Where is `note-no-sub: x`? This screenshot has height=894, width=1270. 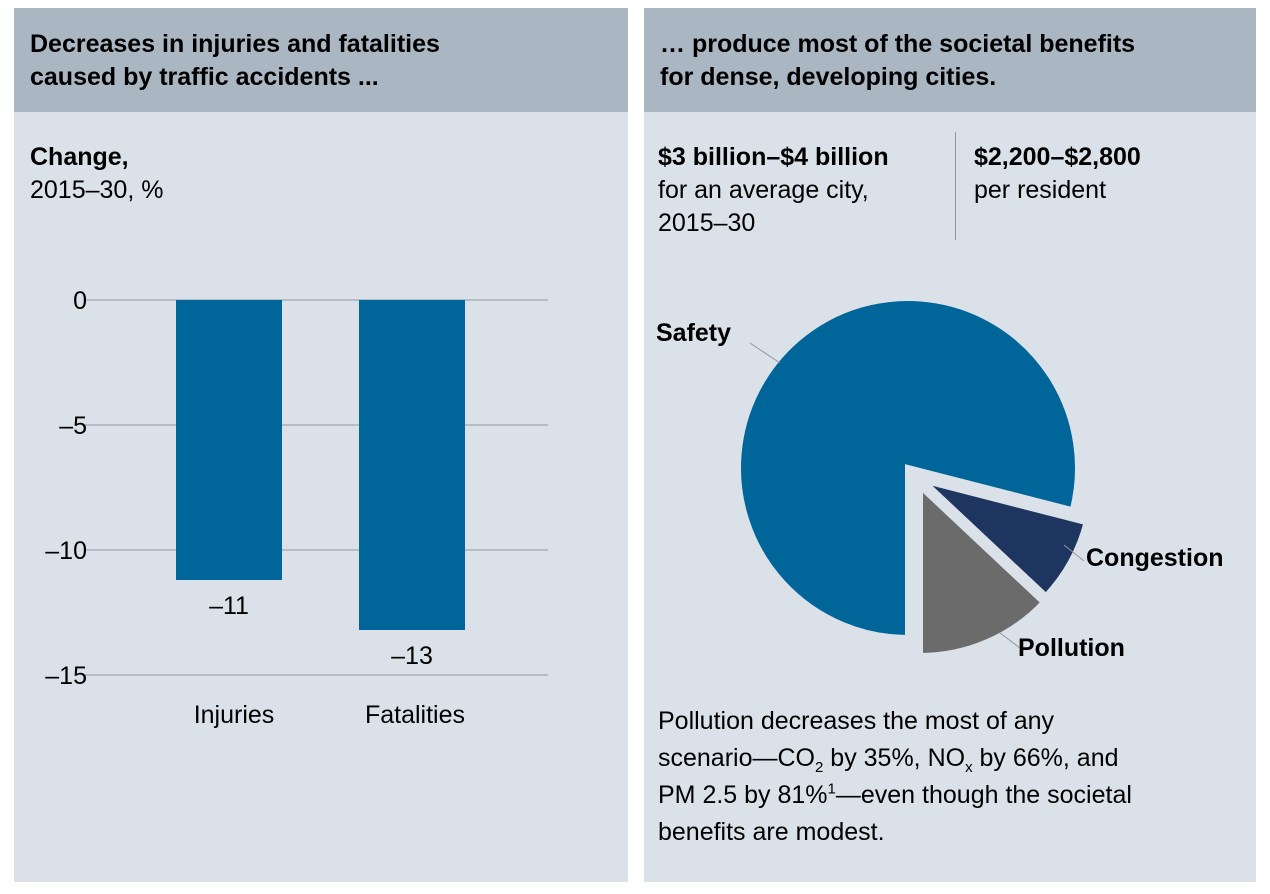 note-no-sub: x is located at coordinates (969, 767).